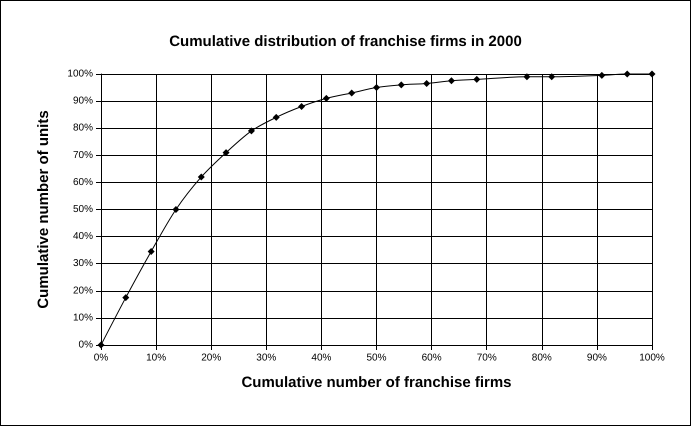 The width and height of the screenshot is (691, 426). I want to click on y-tick-label: 70%, so click(83, 155).